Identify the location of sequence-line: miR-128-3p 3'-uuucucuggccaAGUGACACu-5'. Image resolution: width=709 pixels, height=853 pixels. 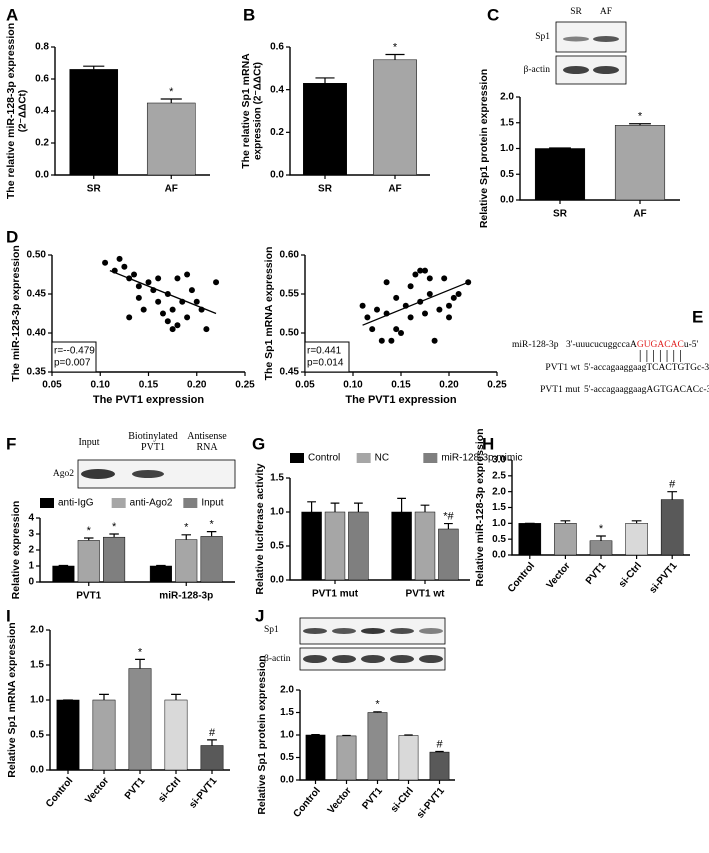
(605, 345).